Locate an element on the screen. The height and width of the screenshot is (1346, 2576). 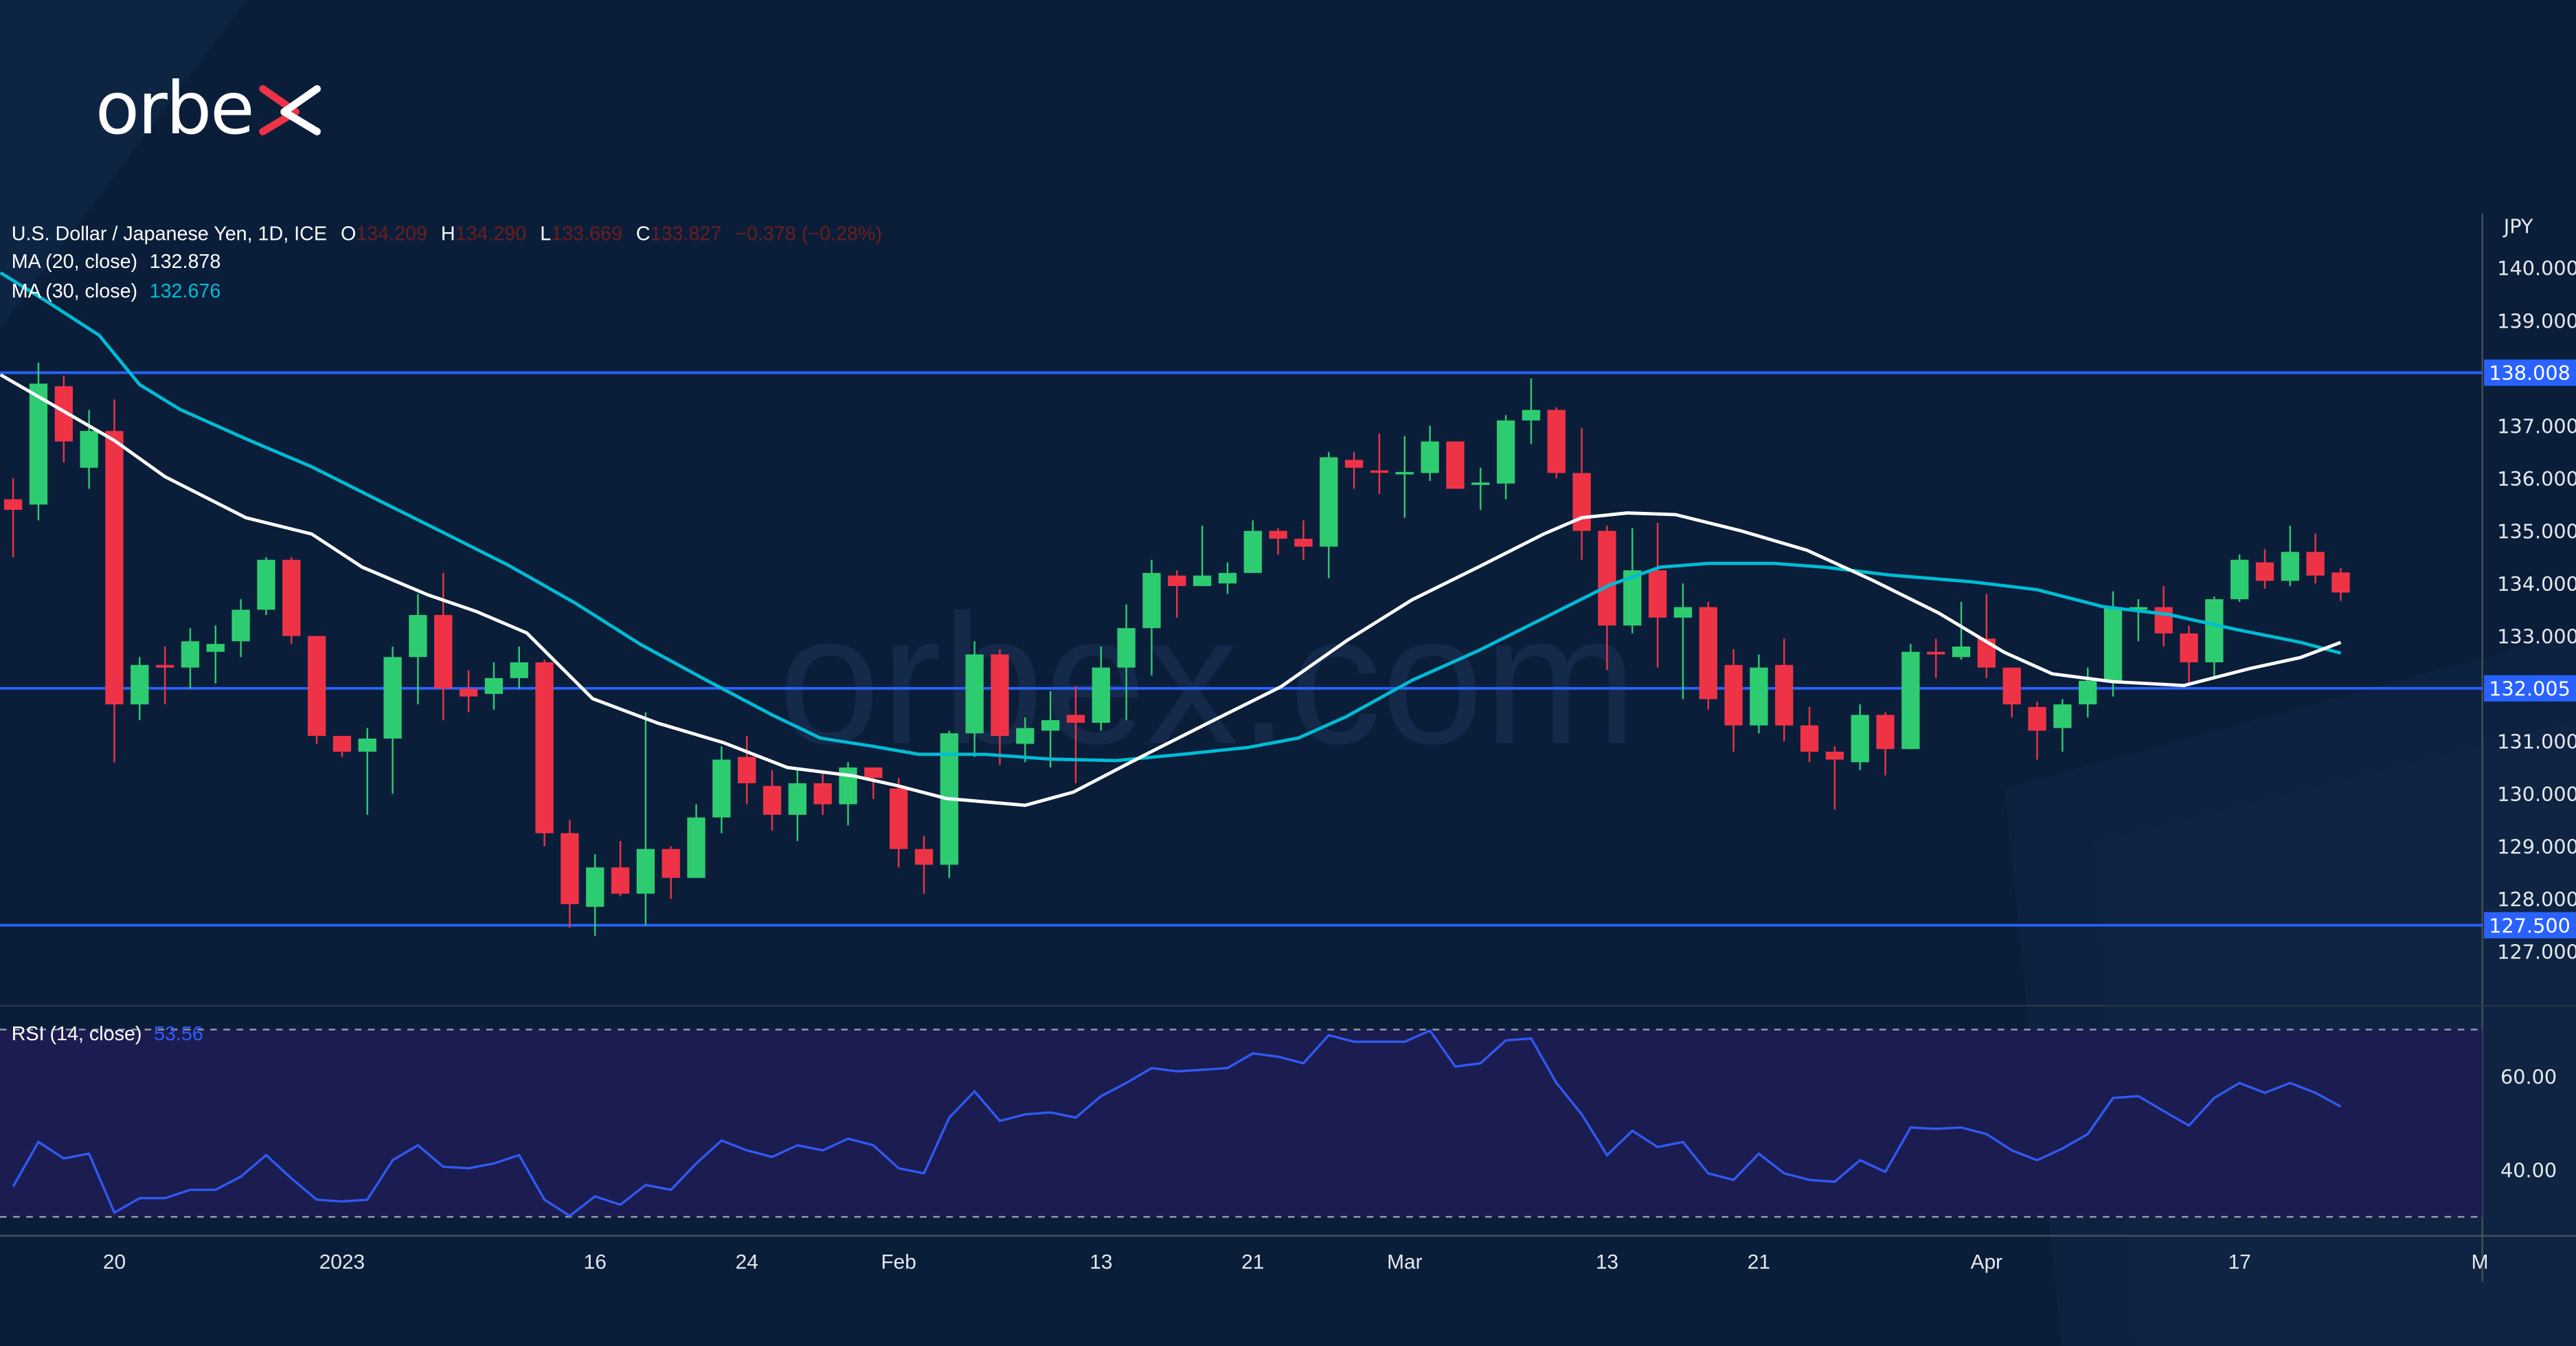
ma20-legend: MA (20, close) 132.878 is located at coordinates (116, 262).